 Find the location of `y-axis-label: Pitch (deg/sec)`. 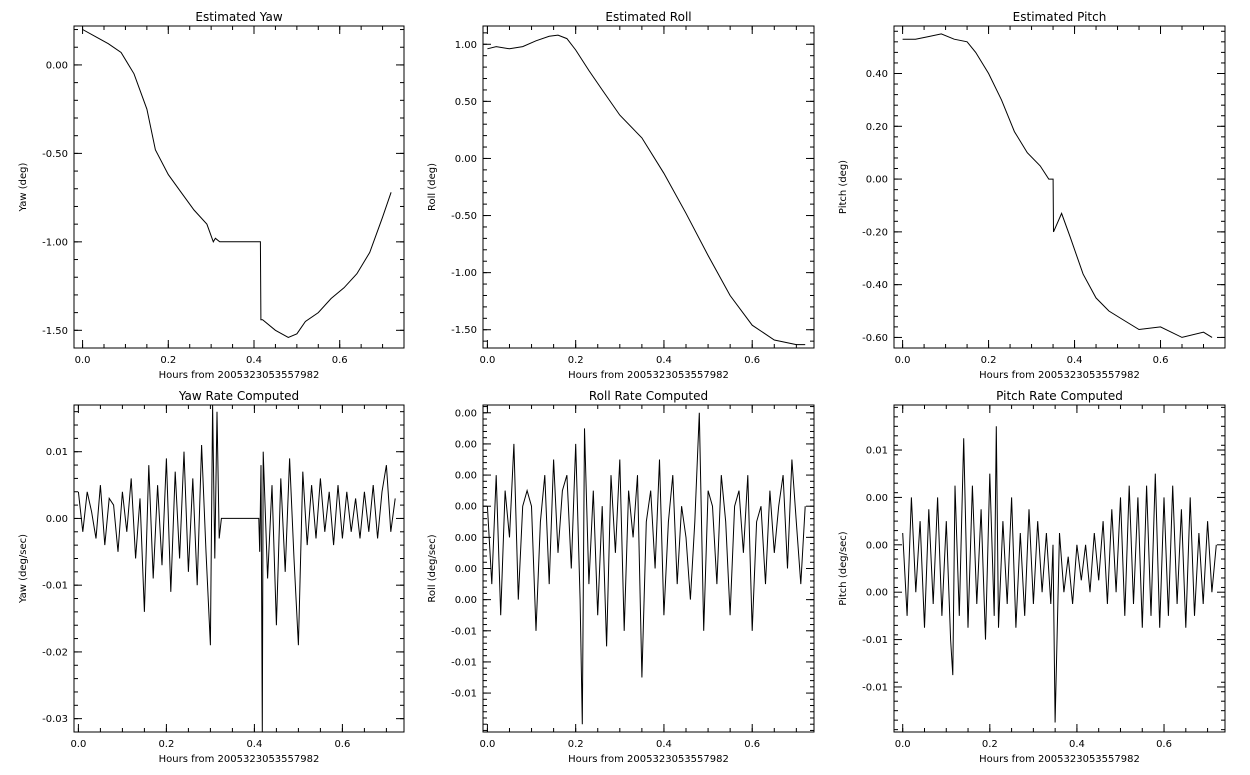

y-axis-label: Pitch (deg/sec) is located at coordinates (843, 568).